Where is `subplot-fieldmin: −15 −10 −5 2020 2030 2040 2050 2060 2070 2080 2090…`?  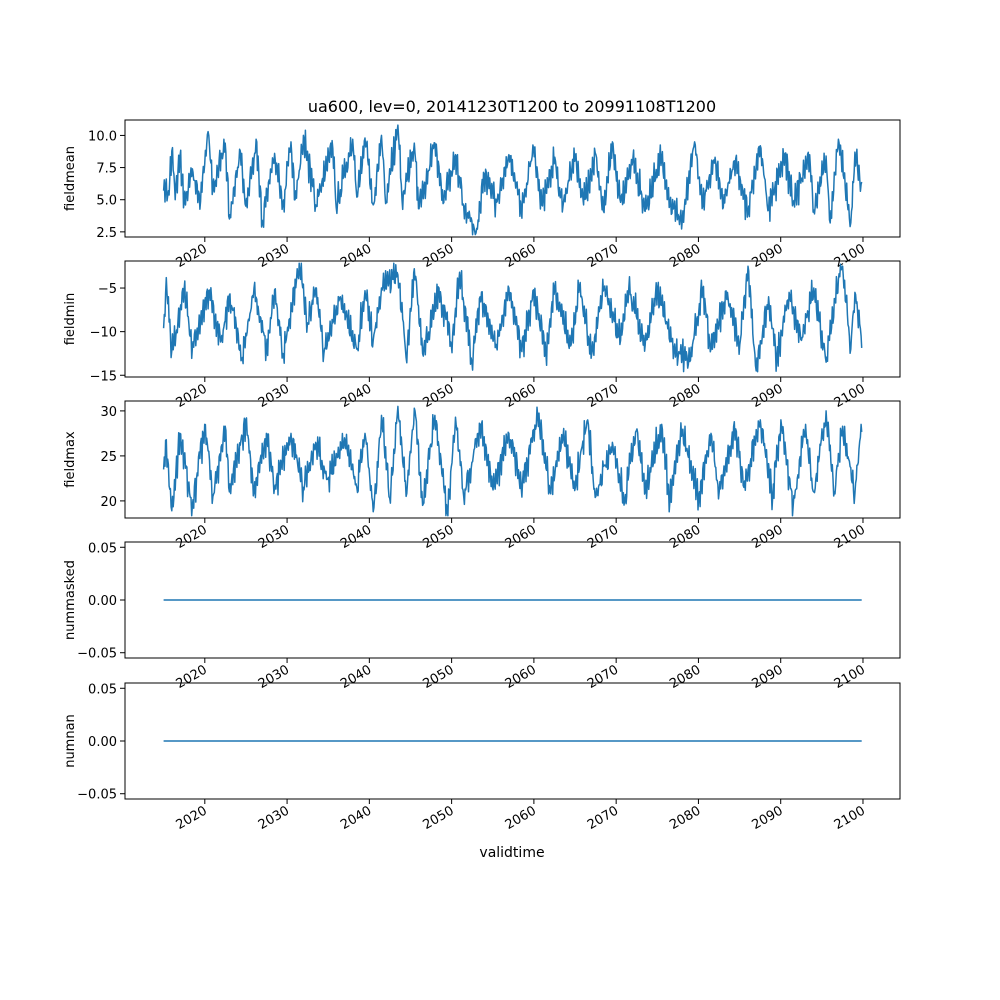 subplot-fieldmin: −15 −10 −5 2020 2030 2040 2050 2060 2070 2080 2090… is located at coordinates (482, 335).